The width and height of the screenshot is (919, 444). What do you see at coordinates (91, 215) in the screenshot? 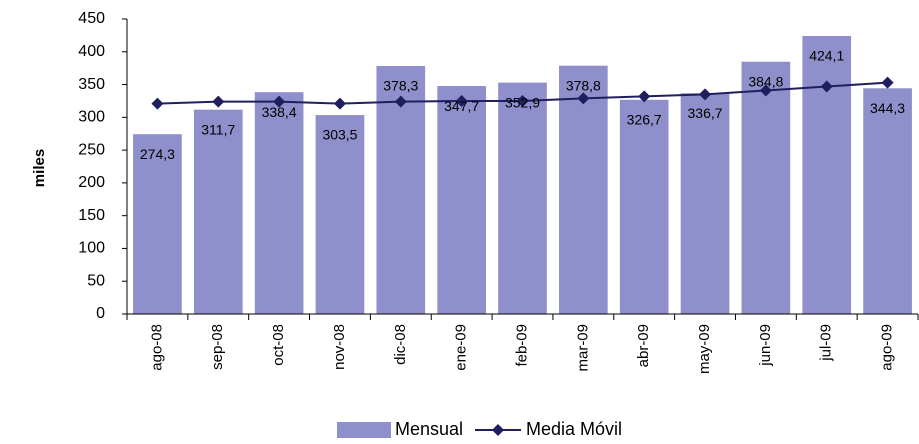
I see `y-tick-label: 150` at bounding box center [91, 215].